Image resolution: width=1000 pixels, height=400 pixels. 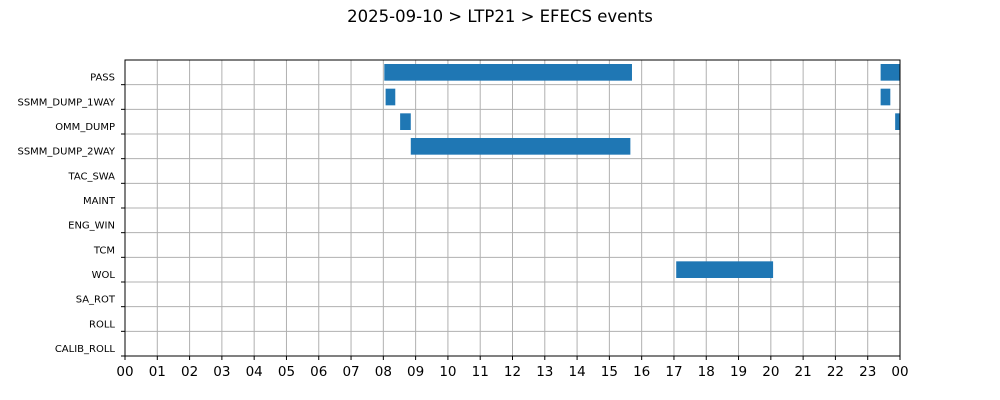 What do you see at coordinates (500, 16) in the screenshot?
I see `chart-title: 2025-09-10 > LTP21 > EFECS events` at bounding box center [500, 16].